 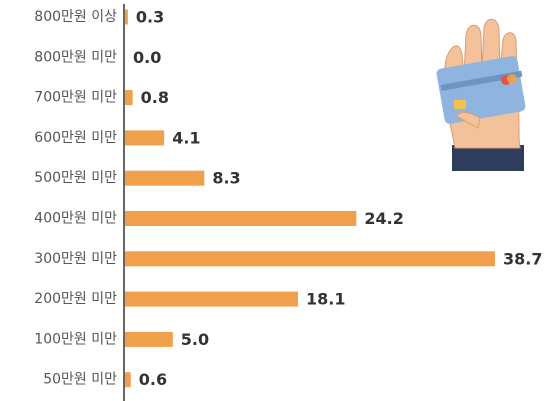 I want to click on value-label: 5.0, so click(x=195, y=339).